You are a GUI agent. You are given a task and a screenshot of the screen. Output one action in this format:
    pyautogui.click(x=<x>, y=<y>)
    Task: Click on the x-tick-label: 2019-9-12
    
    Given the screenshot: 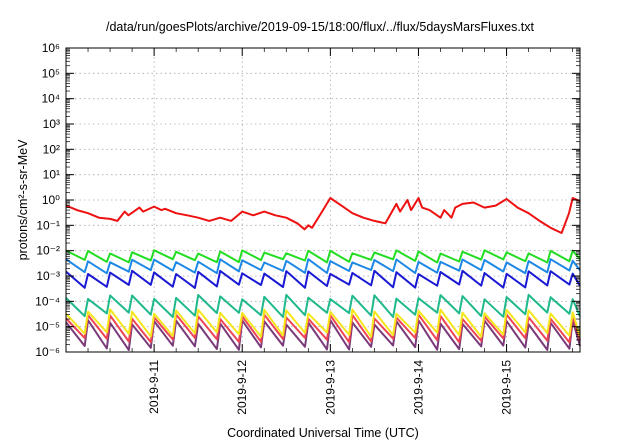 What is the action you would take?
    pyautogui.click(x=242, y=387)
    